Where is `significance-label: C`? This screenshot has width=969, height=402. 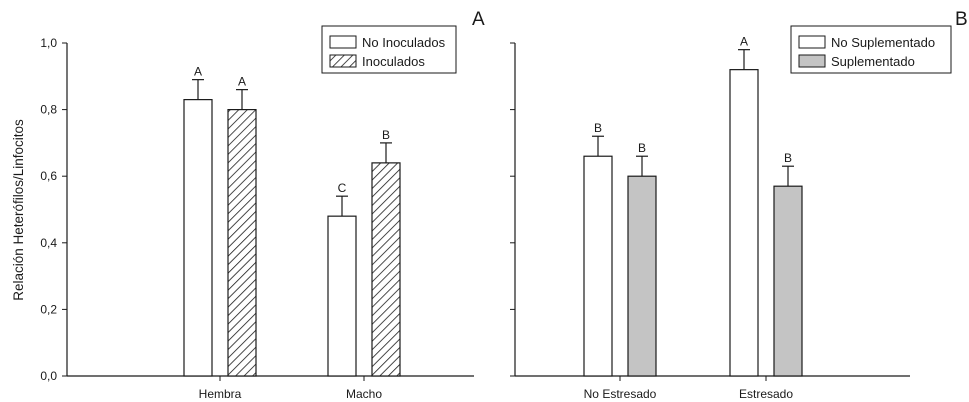
significance-label: C is located at coordinates (342, 188).